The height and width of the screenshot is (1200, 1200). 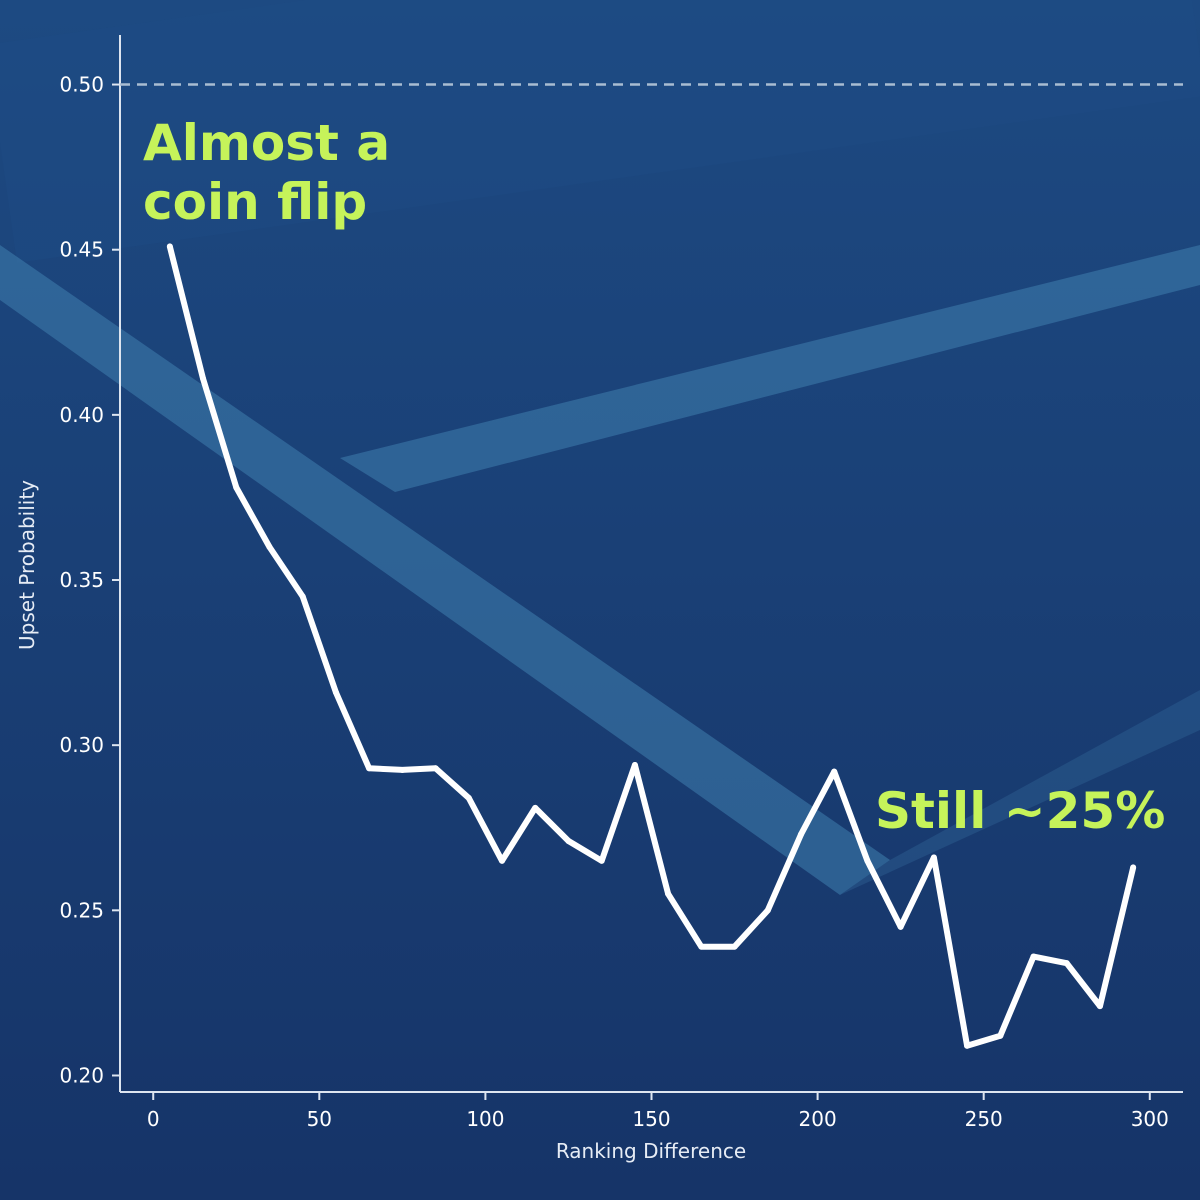 What do you see at coordinates (81, 250) in the screenshot?
I see `y-tick-label: 0.45` at bounding box center [81, 250].